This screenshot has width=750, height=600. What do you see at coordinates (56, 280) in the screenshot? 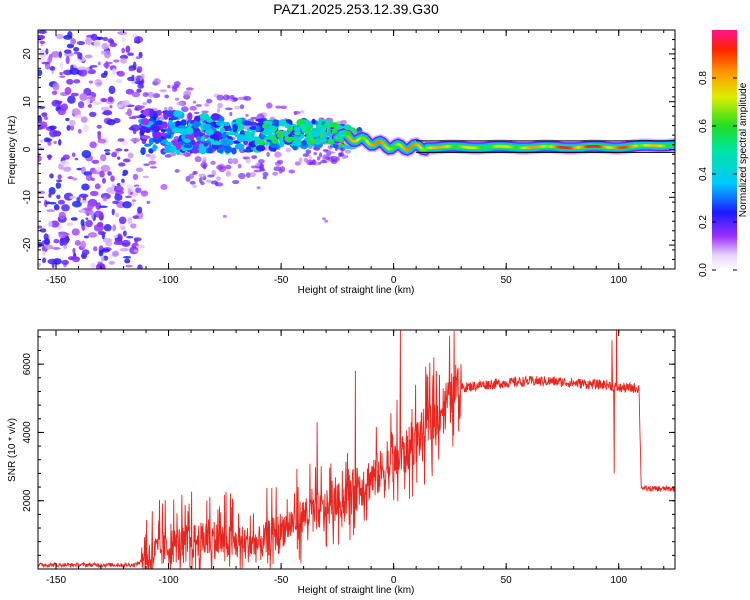
I see `x-tick-label: -150` at bounding box center [56, 280].